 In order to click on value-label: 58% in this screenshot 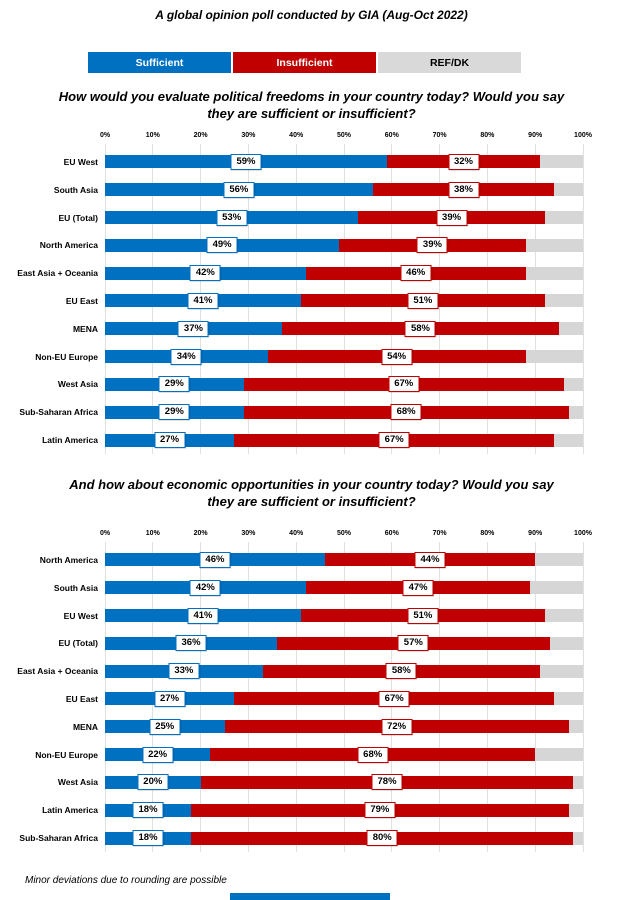, I will do `click(420, 328)`.